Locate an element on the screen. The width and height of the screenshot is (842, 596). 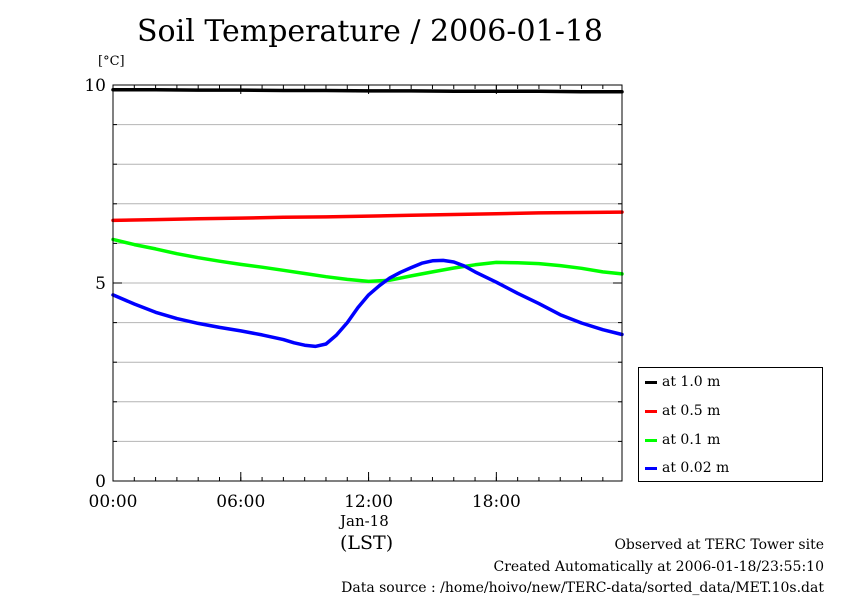
legend-label-1m: at 1.0 m is located at coordinates (691, 382).